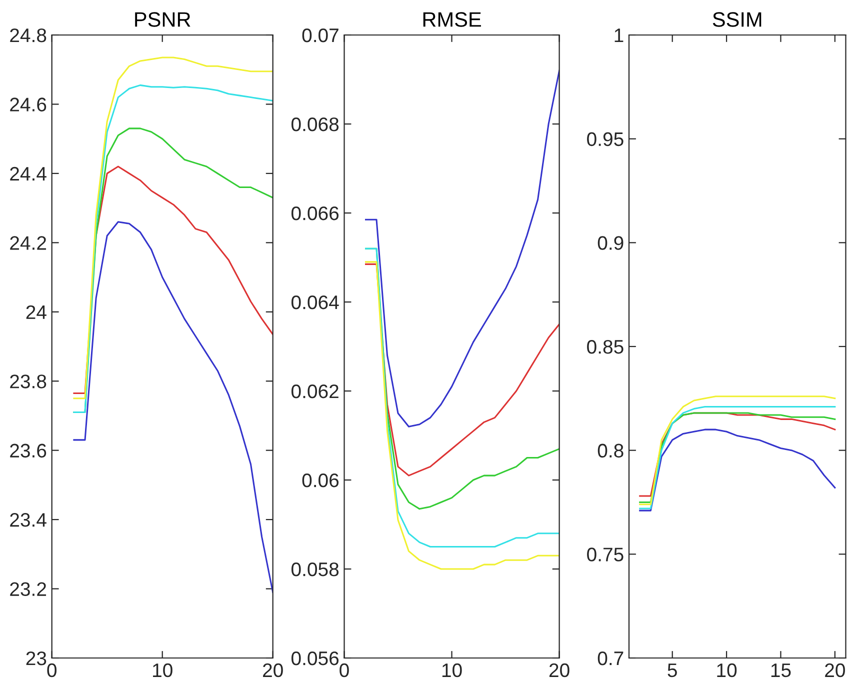 The width and height of the screenshot is (850, 693). What do you see at coordinates (28, 173) in the screenshot?
I see `y-tick-label: 24.4` at bounding box center [28, 173].